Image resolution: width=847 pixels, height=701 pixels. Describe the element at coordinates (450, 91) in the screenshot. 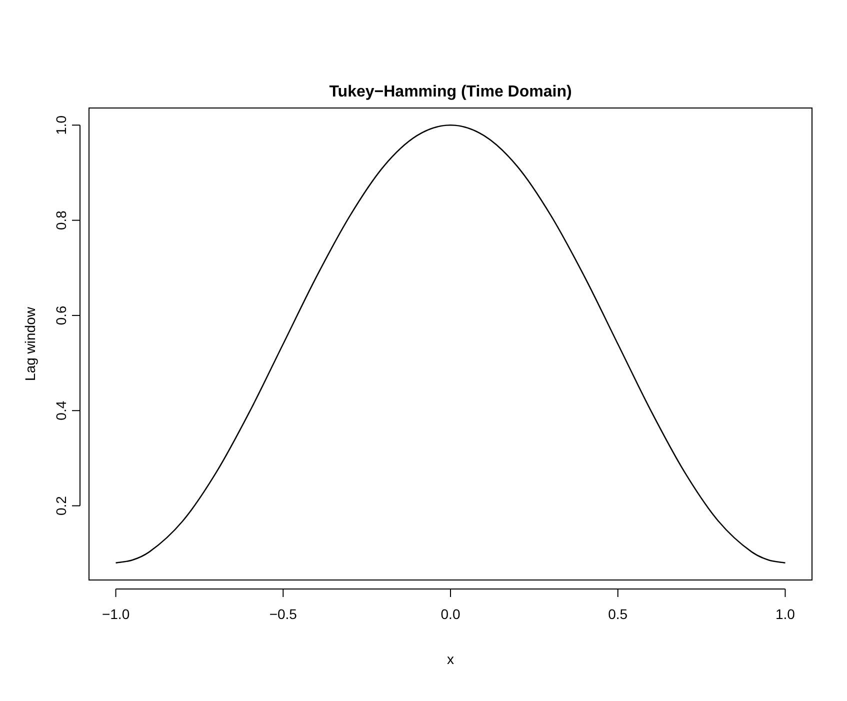

I see `chart-title: Tukey−Hamming (Time Domain)` at that location.